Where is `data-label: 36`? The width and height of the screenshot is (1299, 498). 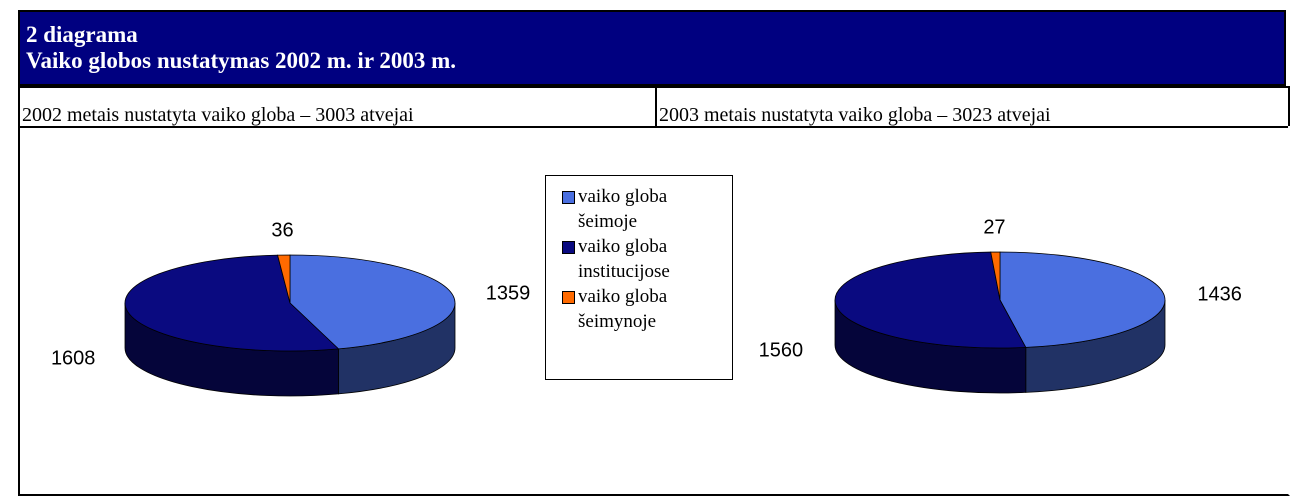
data-label: 36 is located at coordinates (282, 230).